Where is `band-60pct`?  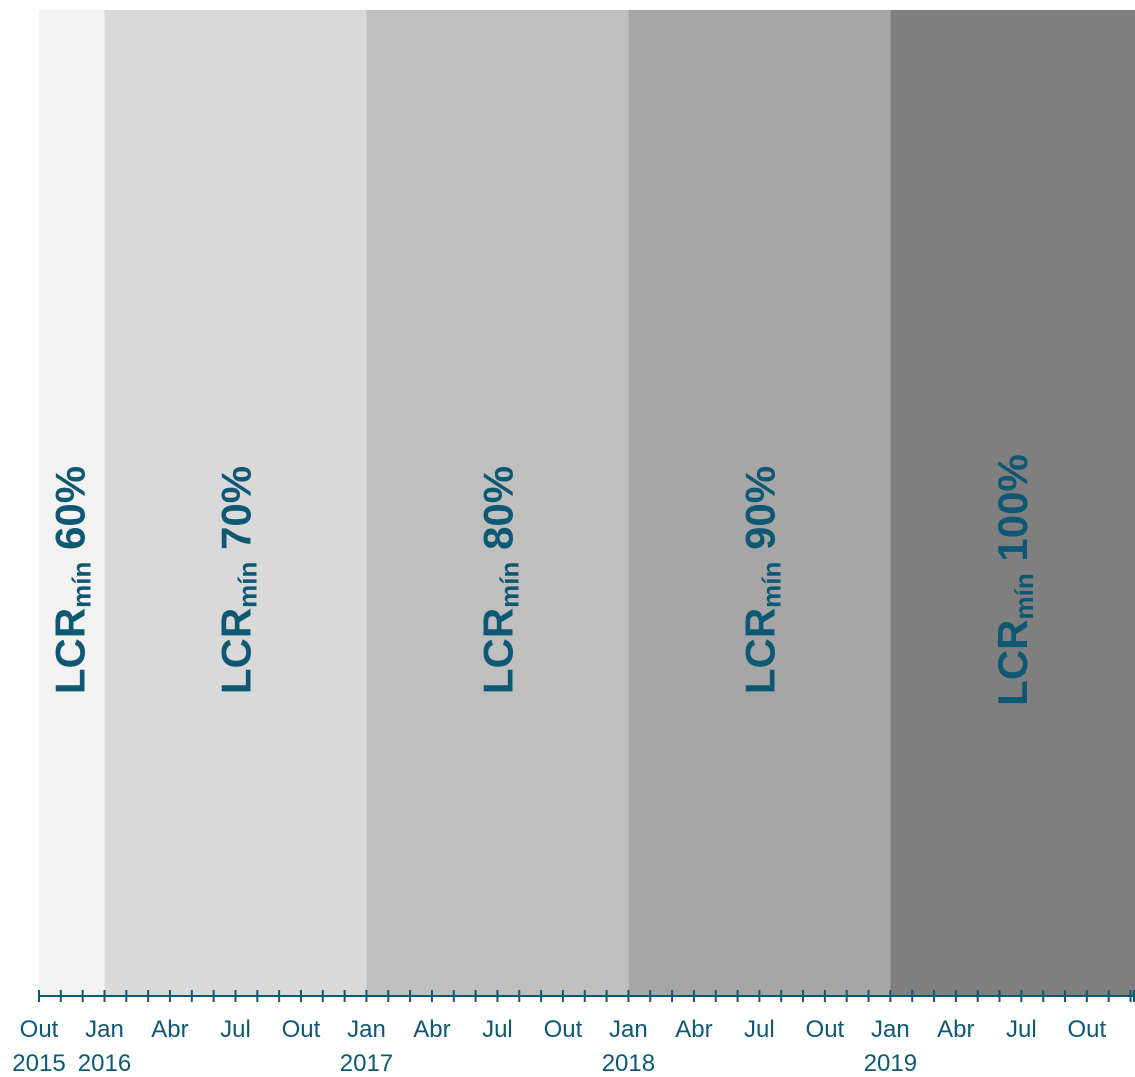 band-60pct is located at coordinates (72, 503).